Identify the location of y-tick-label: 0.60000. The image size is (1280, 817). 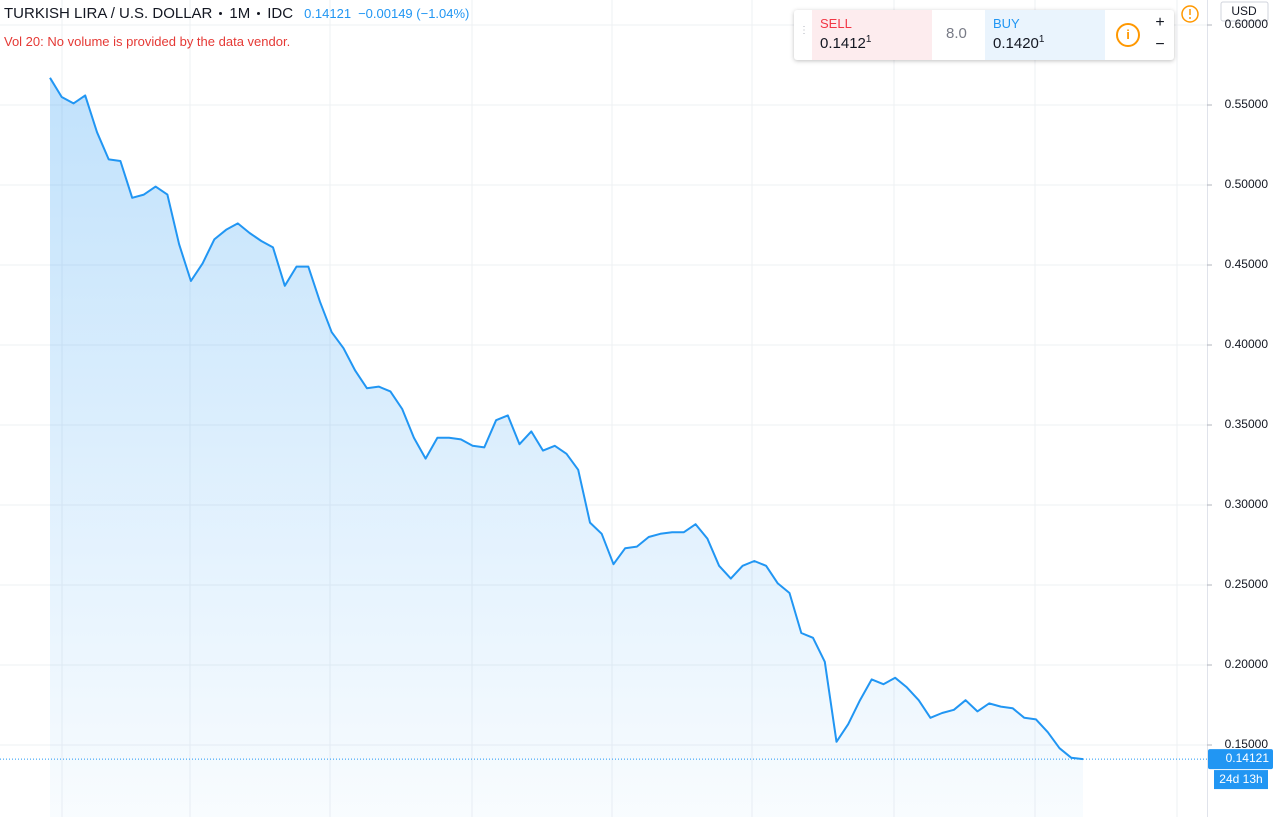
(1247, 24).